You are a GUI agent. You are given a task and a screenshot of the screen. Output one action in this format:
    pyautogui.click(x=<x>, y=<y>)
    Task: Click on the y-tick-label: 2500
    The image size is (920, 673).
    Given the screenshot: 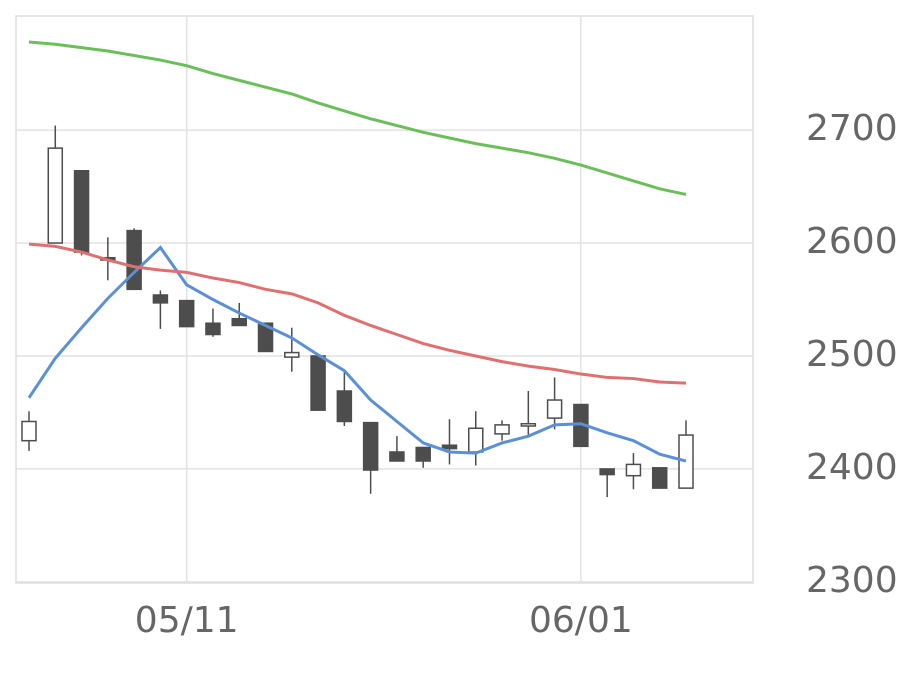 What is the action you would take?
    pyautogui.click(x=852, y=354)
    